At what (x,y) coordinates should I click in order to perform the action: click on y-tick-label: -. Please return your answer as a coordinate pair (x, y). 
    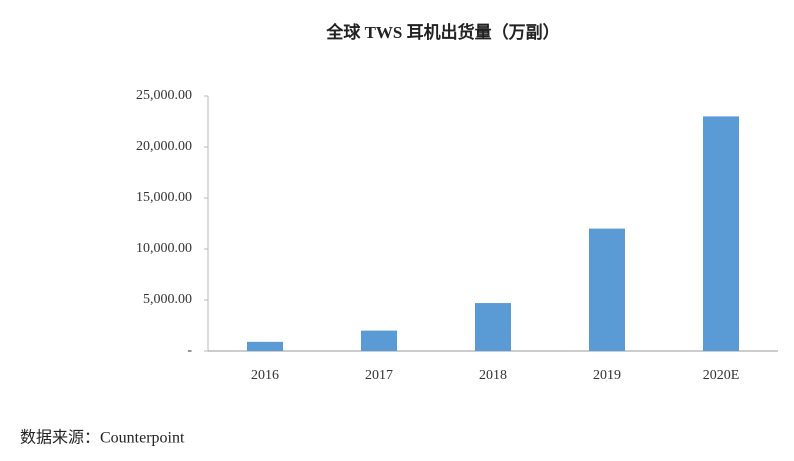
    Looking at the image, I should click on (189, 350).